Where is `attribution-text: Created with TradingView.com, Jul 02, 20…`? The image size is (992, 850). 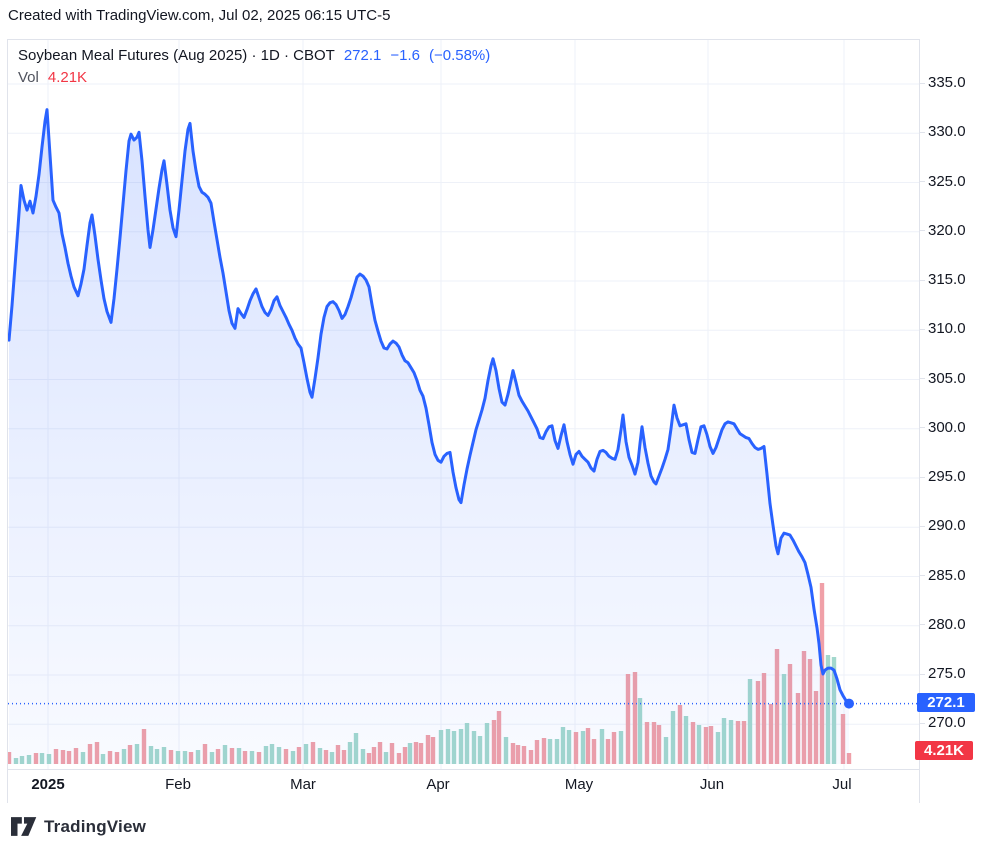
attribution-text: Created with TradingView.com, Jul 02, 20… is located at coordinates (199, 15).